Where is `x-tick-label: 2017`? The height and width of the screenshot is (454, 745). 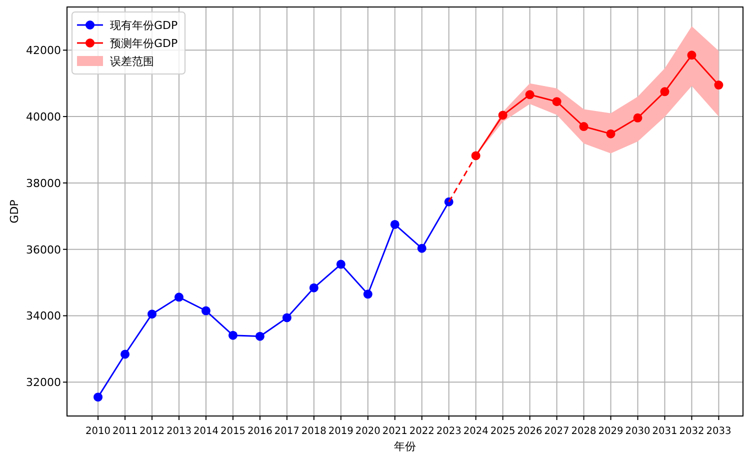 x-tick-label: 2017 is located at coordinates (287, 431).